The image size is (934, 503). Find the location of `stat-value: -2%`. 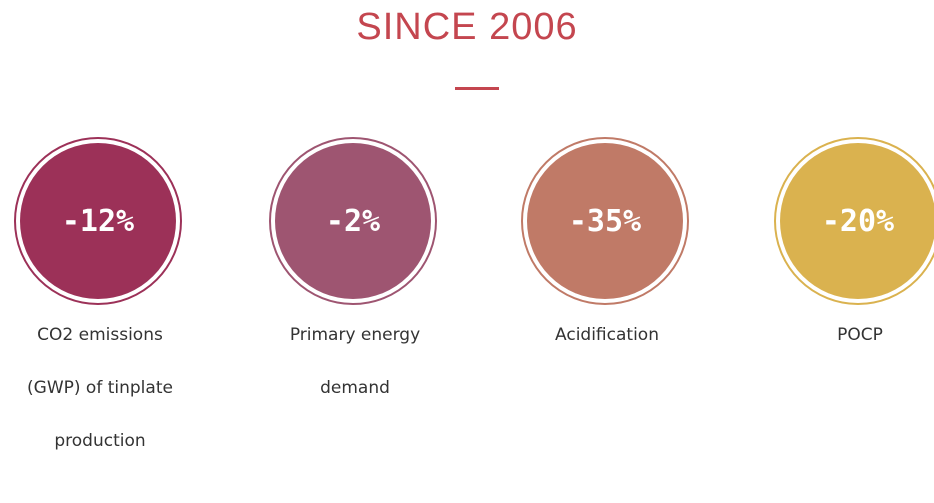

stat-value: -2% is located at coordinates (353, 221).